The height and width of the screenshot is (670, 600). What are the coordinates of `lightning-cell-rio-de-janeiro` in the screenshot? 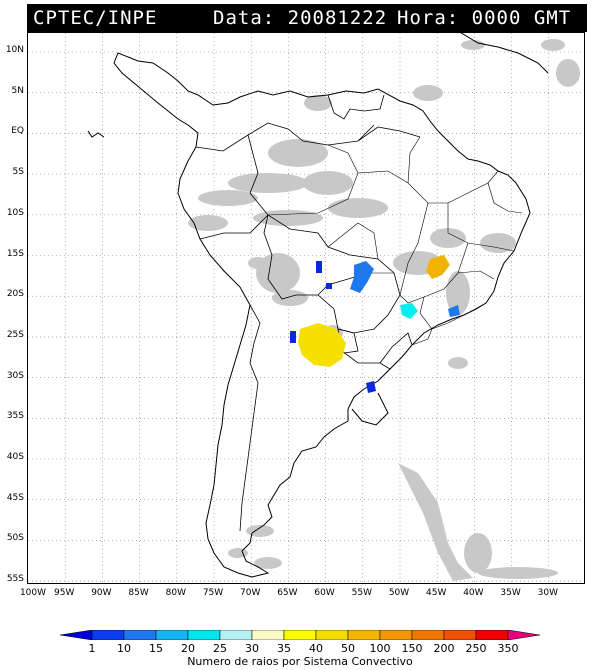 It's located at (454, 311).